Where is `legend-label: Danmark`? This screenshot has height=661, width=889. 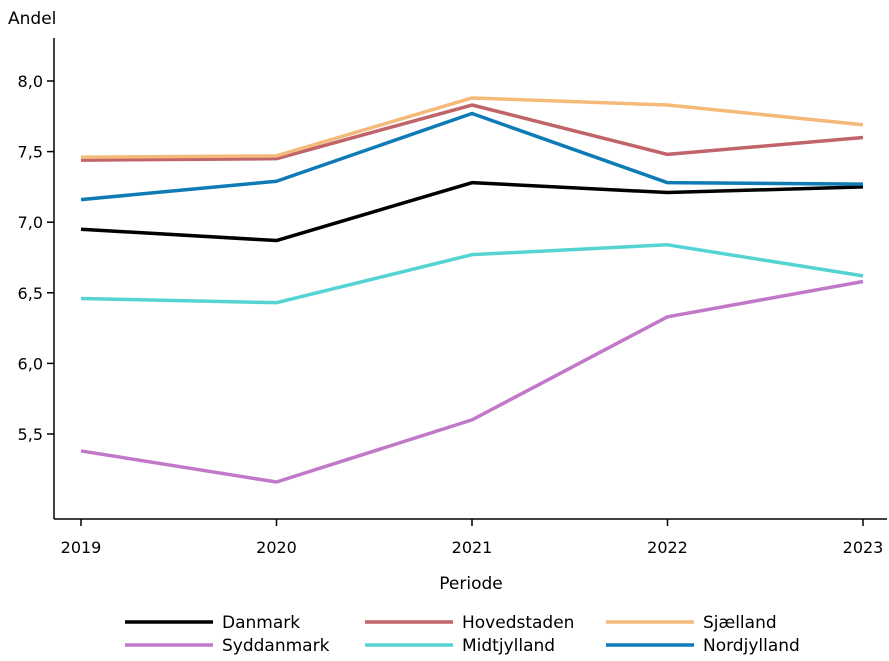
legend-label: Danmark is located at coordinates (261, 623).